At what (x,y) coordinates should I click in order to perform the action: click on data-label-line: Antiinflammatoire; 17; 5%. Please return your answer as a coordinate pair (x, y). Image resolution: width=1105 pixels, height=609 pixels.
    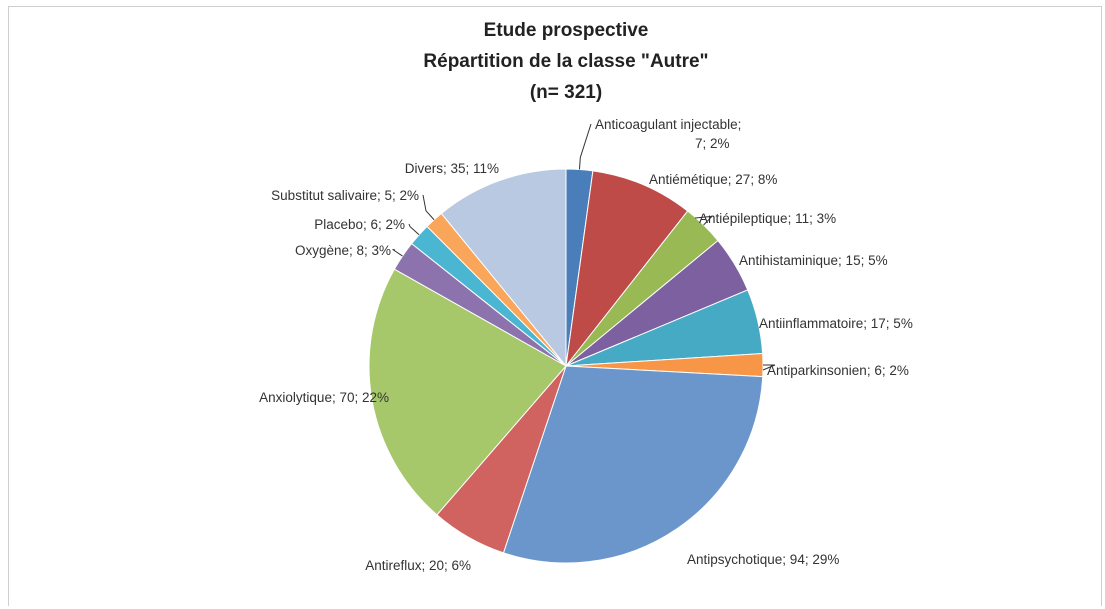
    Looking at the image, I should click on (836, 323).